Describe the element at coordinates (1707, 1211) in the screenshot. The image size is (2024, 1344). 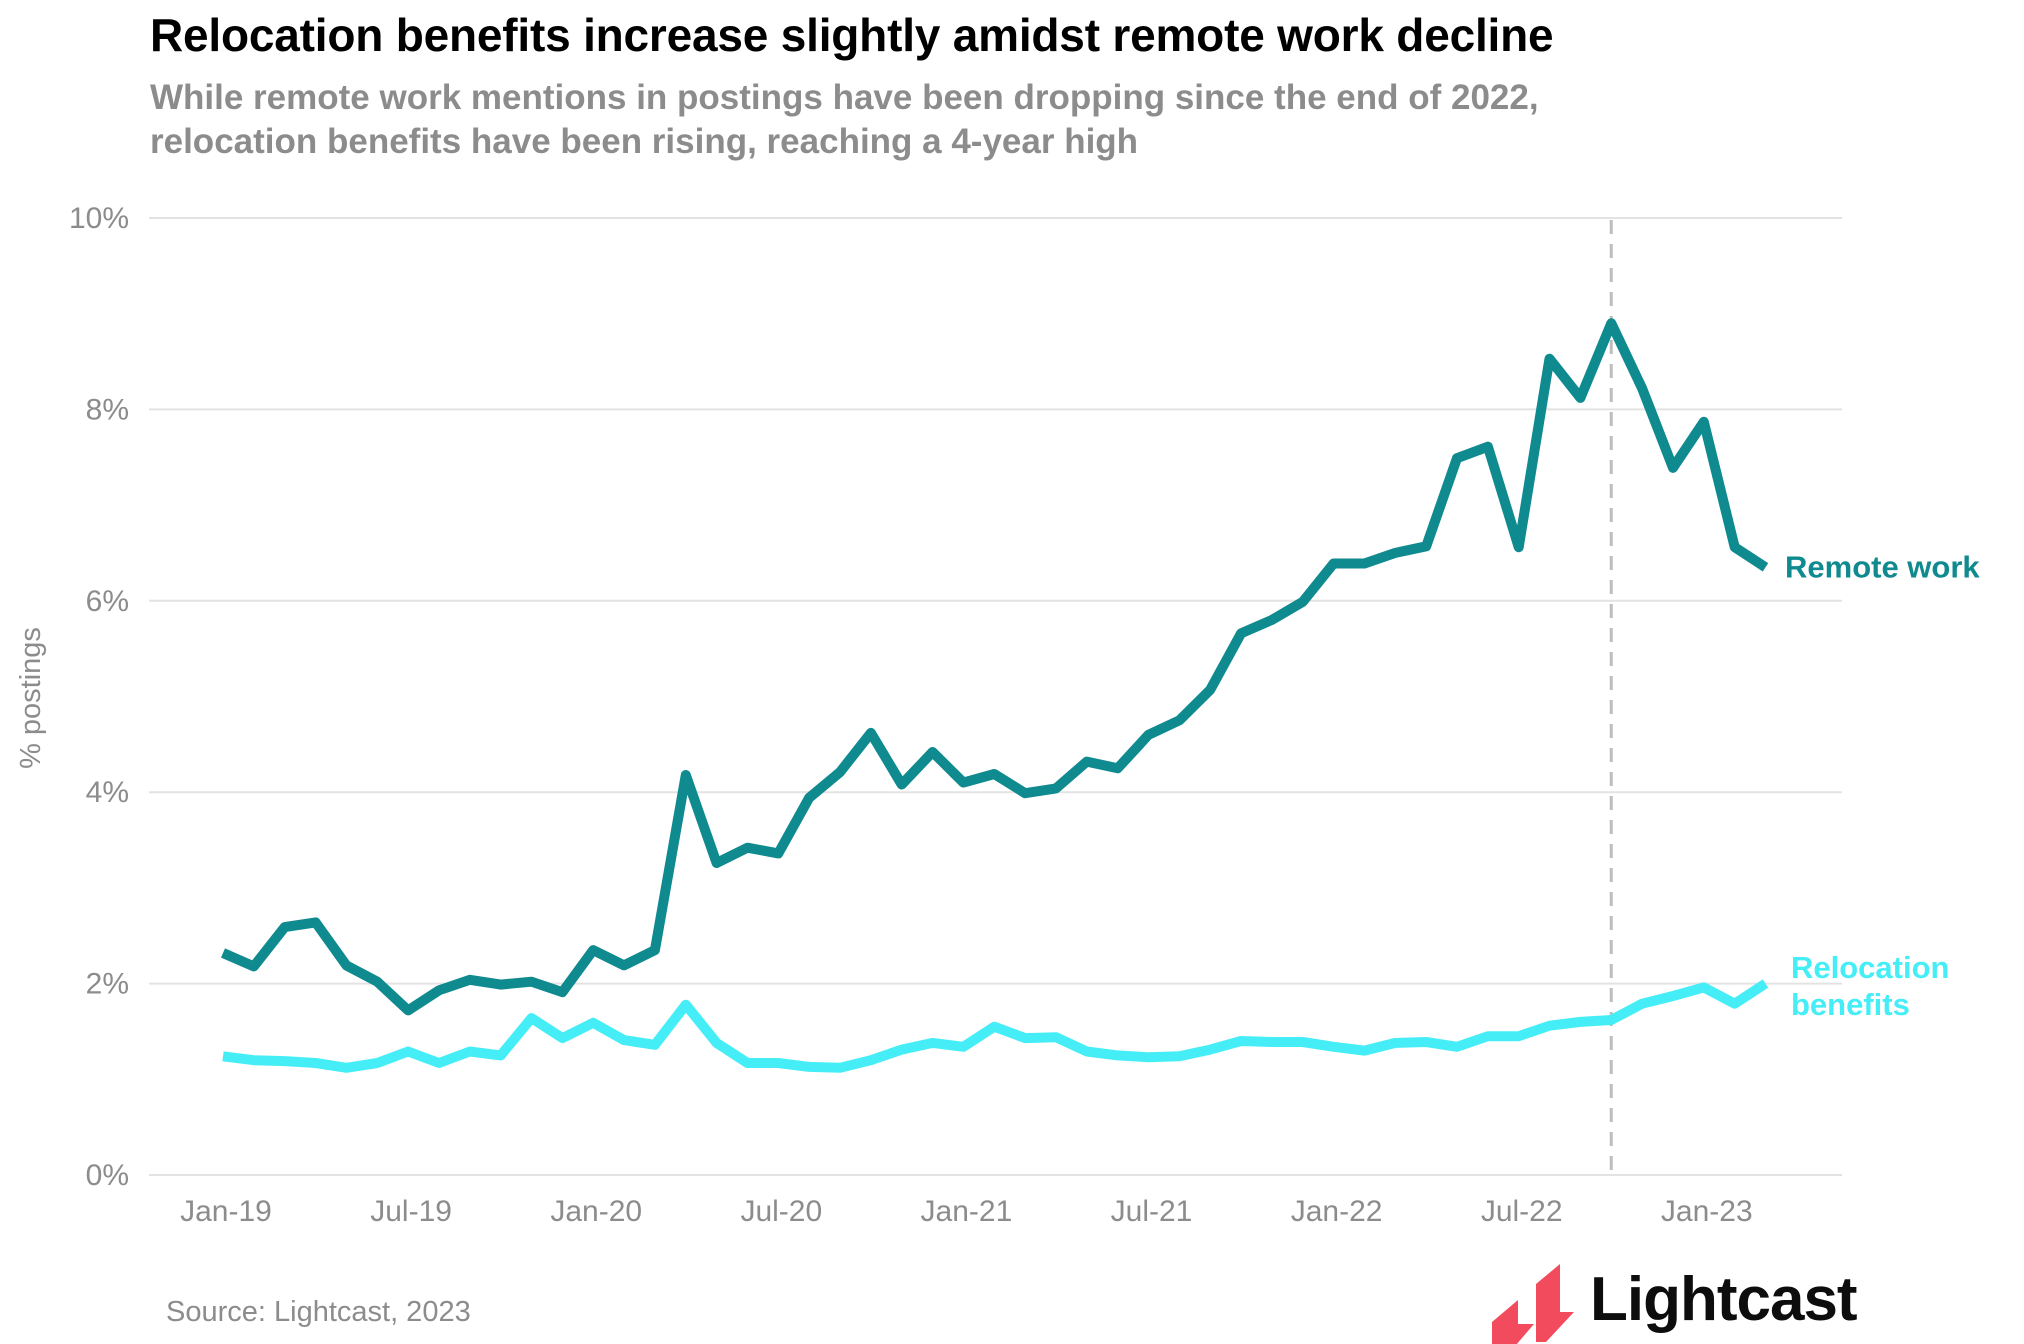
I see `x-tick-label: Jan-23` at that location.